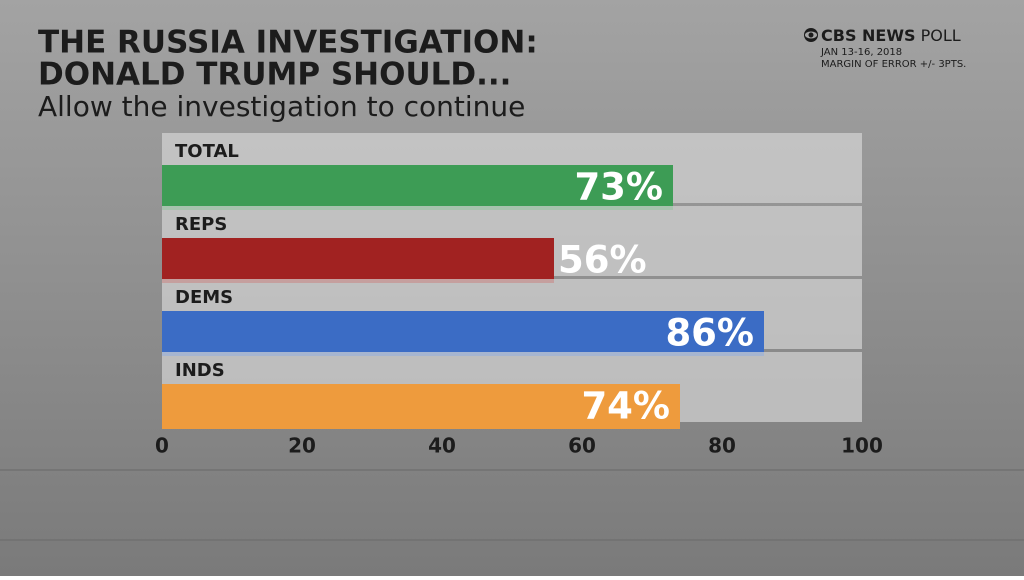 The height and width of the screenshot is (580, 1024). What do you see at coordinates (625, 406) in the screenshot?
I see `value-label: 74%` at bounding box center [625, 406].